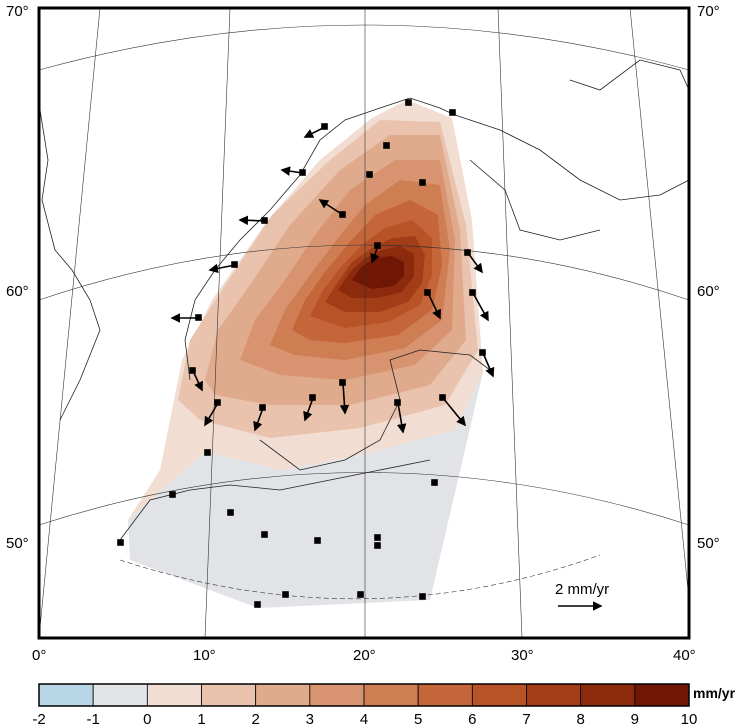  What do you see at coordinates (708, 277) in the screenshot?
I see `lat-axis-labels-right: 50° 60° 70°` at bounding box center [708, 277].